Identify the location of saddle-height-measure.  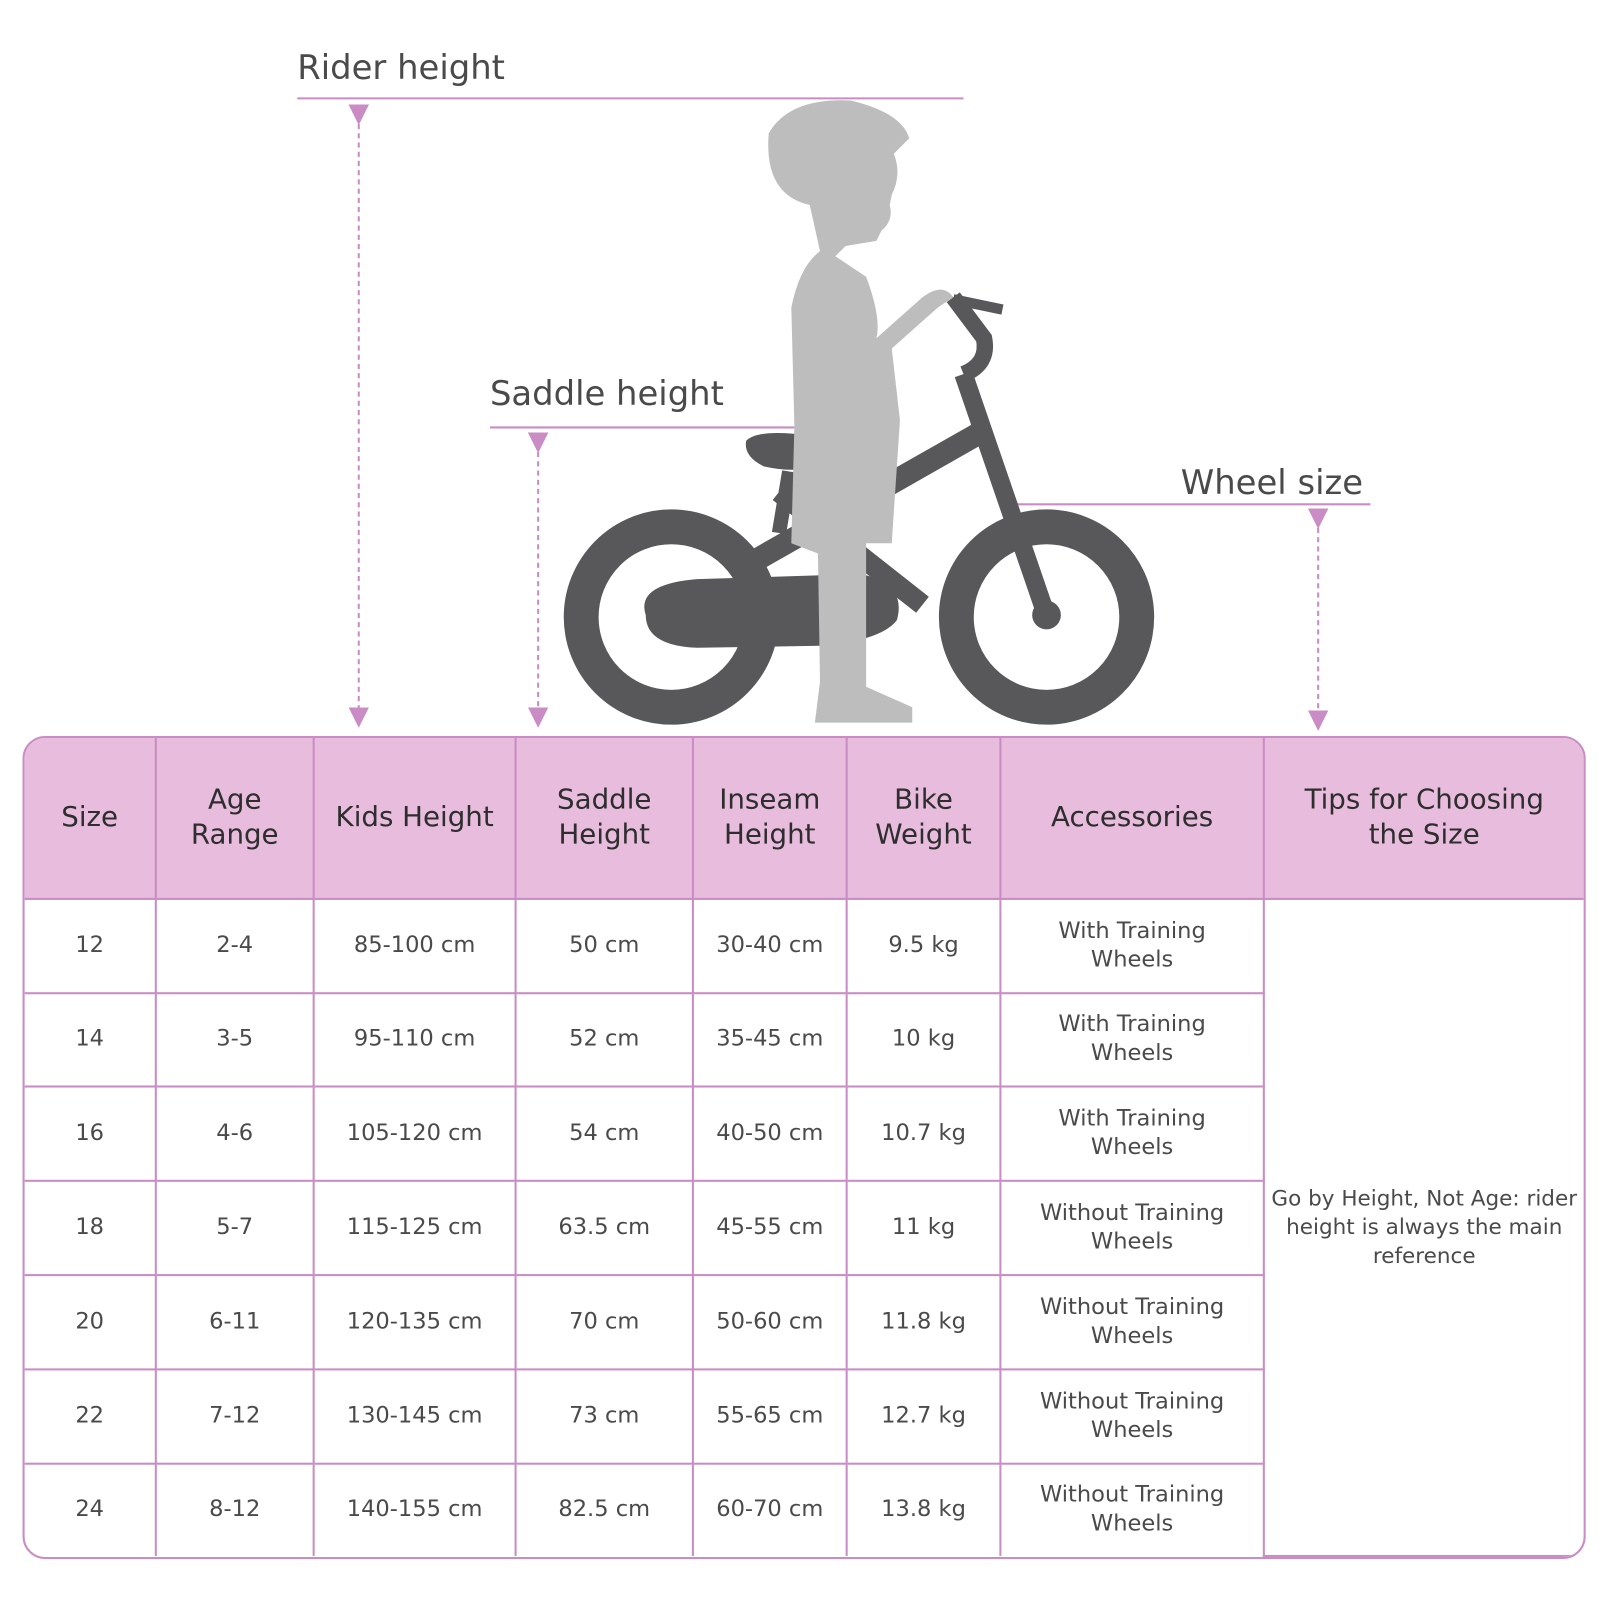
(642, 577).